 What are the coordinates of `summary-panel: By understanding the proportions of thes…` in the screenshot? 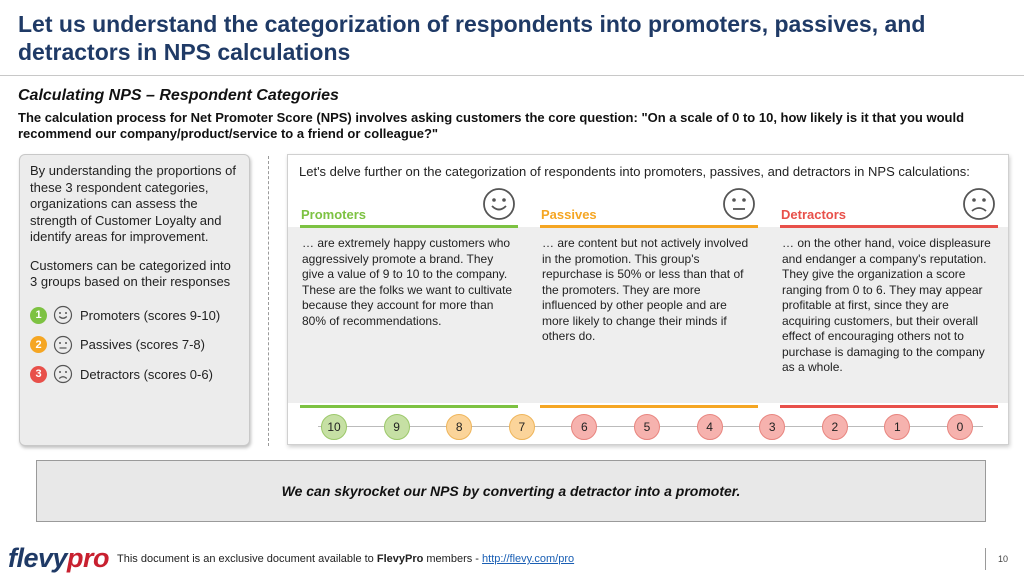 It's located at (134, 300).